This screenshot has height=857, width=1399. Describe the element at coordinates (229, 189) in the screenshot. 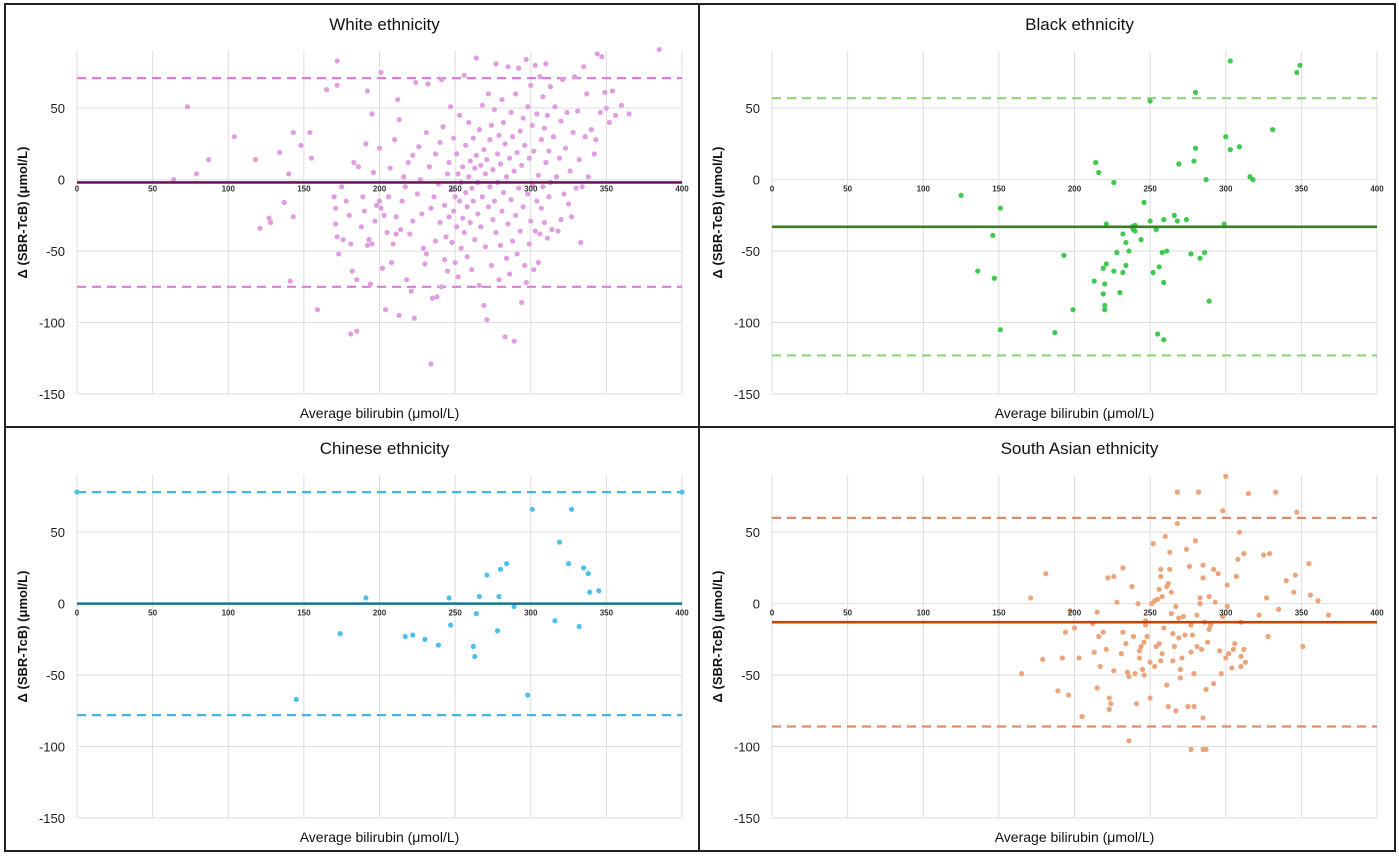

I see `x-tick-label: 100` at that location.